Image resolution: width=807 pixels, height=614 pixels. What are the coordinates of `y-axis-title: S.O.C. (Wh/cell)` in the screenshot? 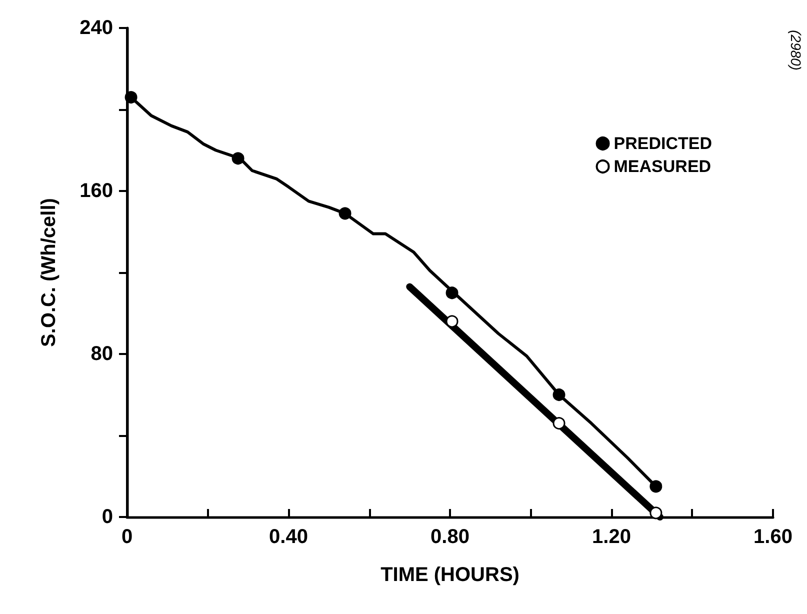 It's located at (49, 272).